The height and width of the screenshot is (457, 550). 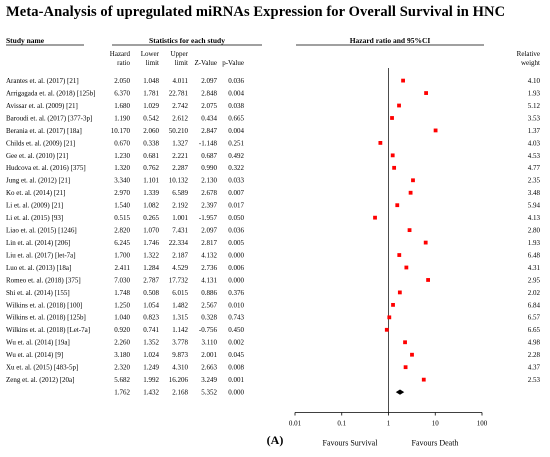 What do you see at coordinates (122, 293) in the screenshot?
I see `hazard-ratio-value: 1.748` at bounding box center [122, 293].